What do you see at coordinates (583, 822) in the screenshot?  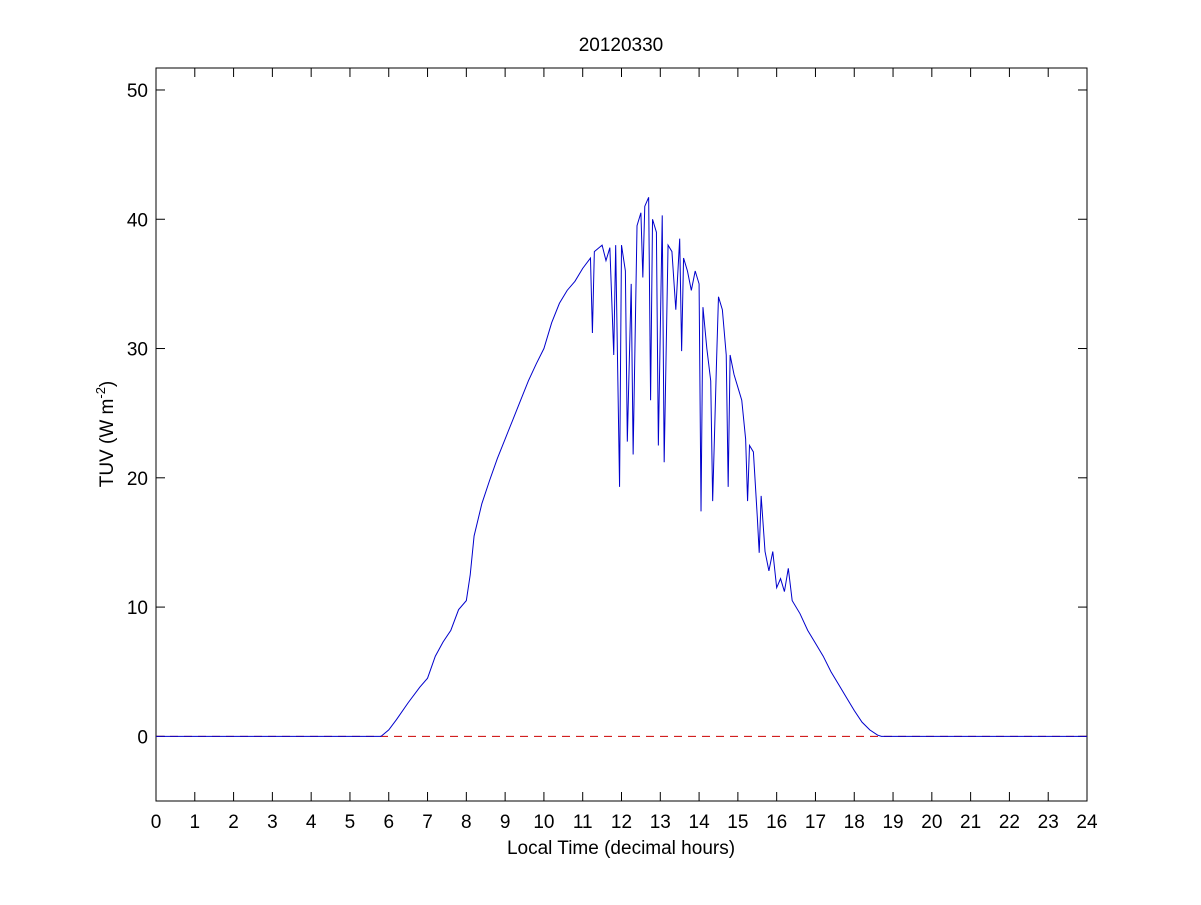 I see `x-tick-label: 11` at bounding box center [583, 822].